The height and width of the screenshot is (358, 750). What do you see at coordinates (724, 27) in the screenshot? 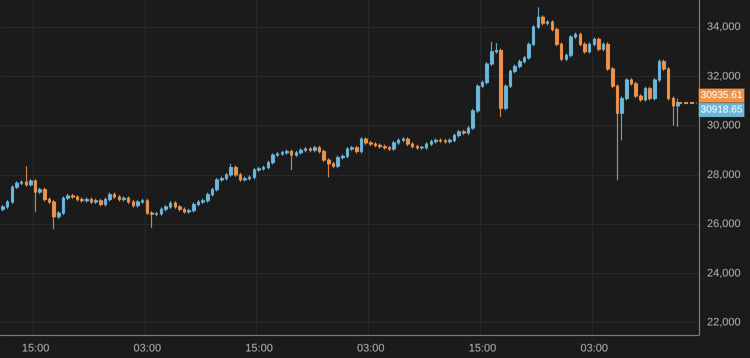
I see `y-tick-label: 34,000` at bounding box center [724, 27].